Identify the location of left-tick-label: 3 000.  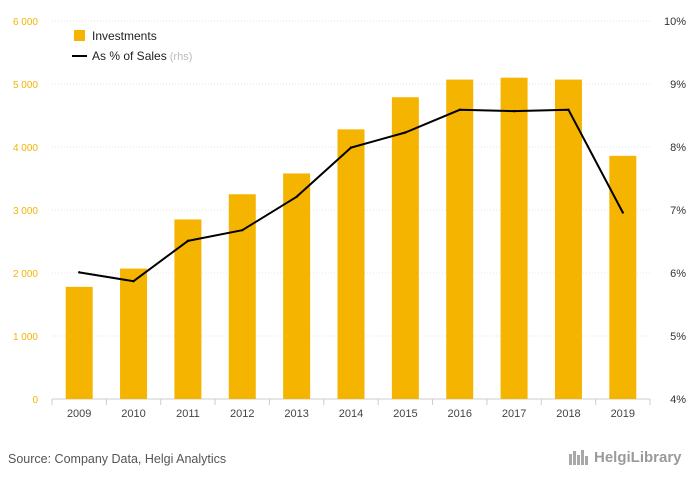
(25, 211).